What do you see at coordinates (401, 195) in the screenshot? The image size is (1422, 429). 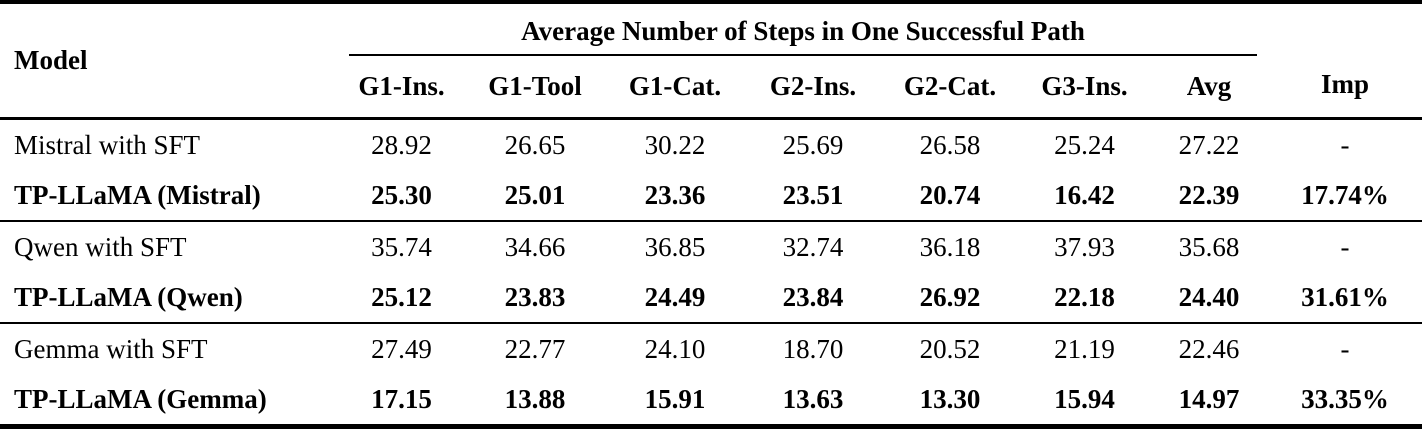 I see `value-cell: 25.30` at bounding box center [401, 195].